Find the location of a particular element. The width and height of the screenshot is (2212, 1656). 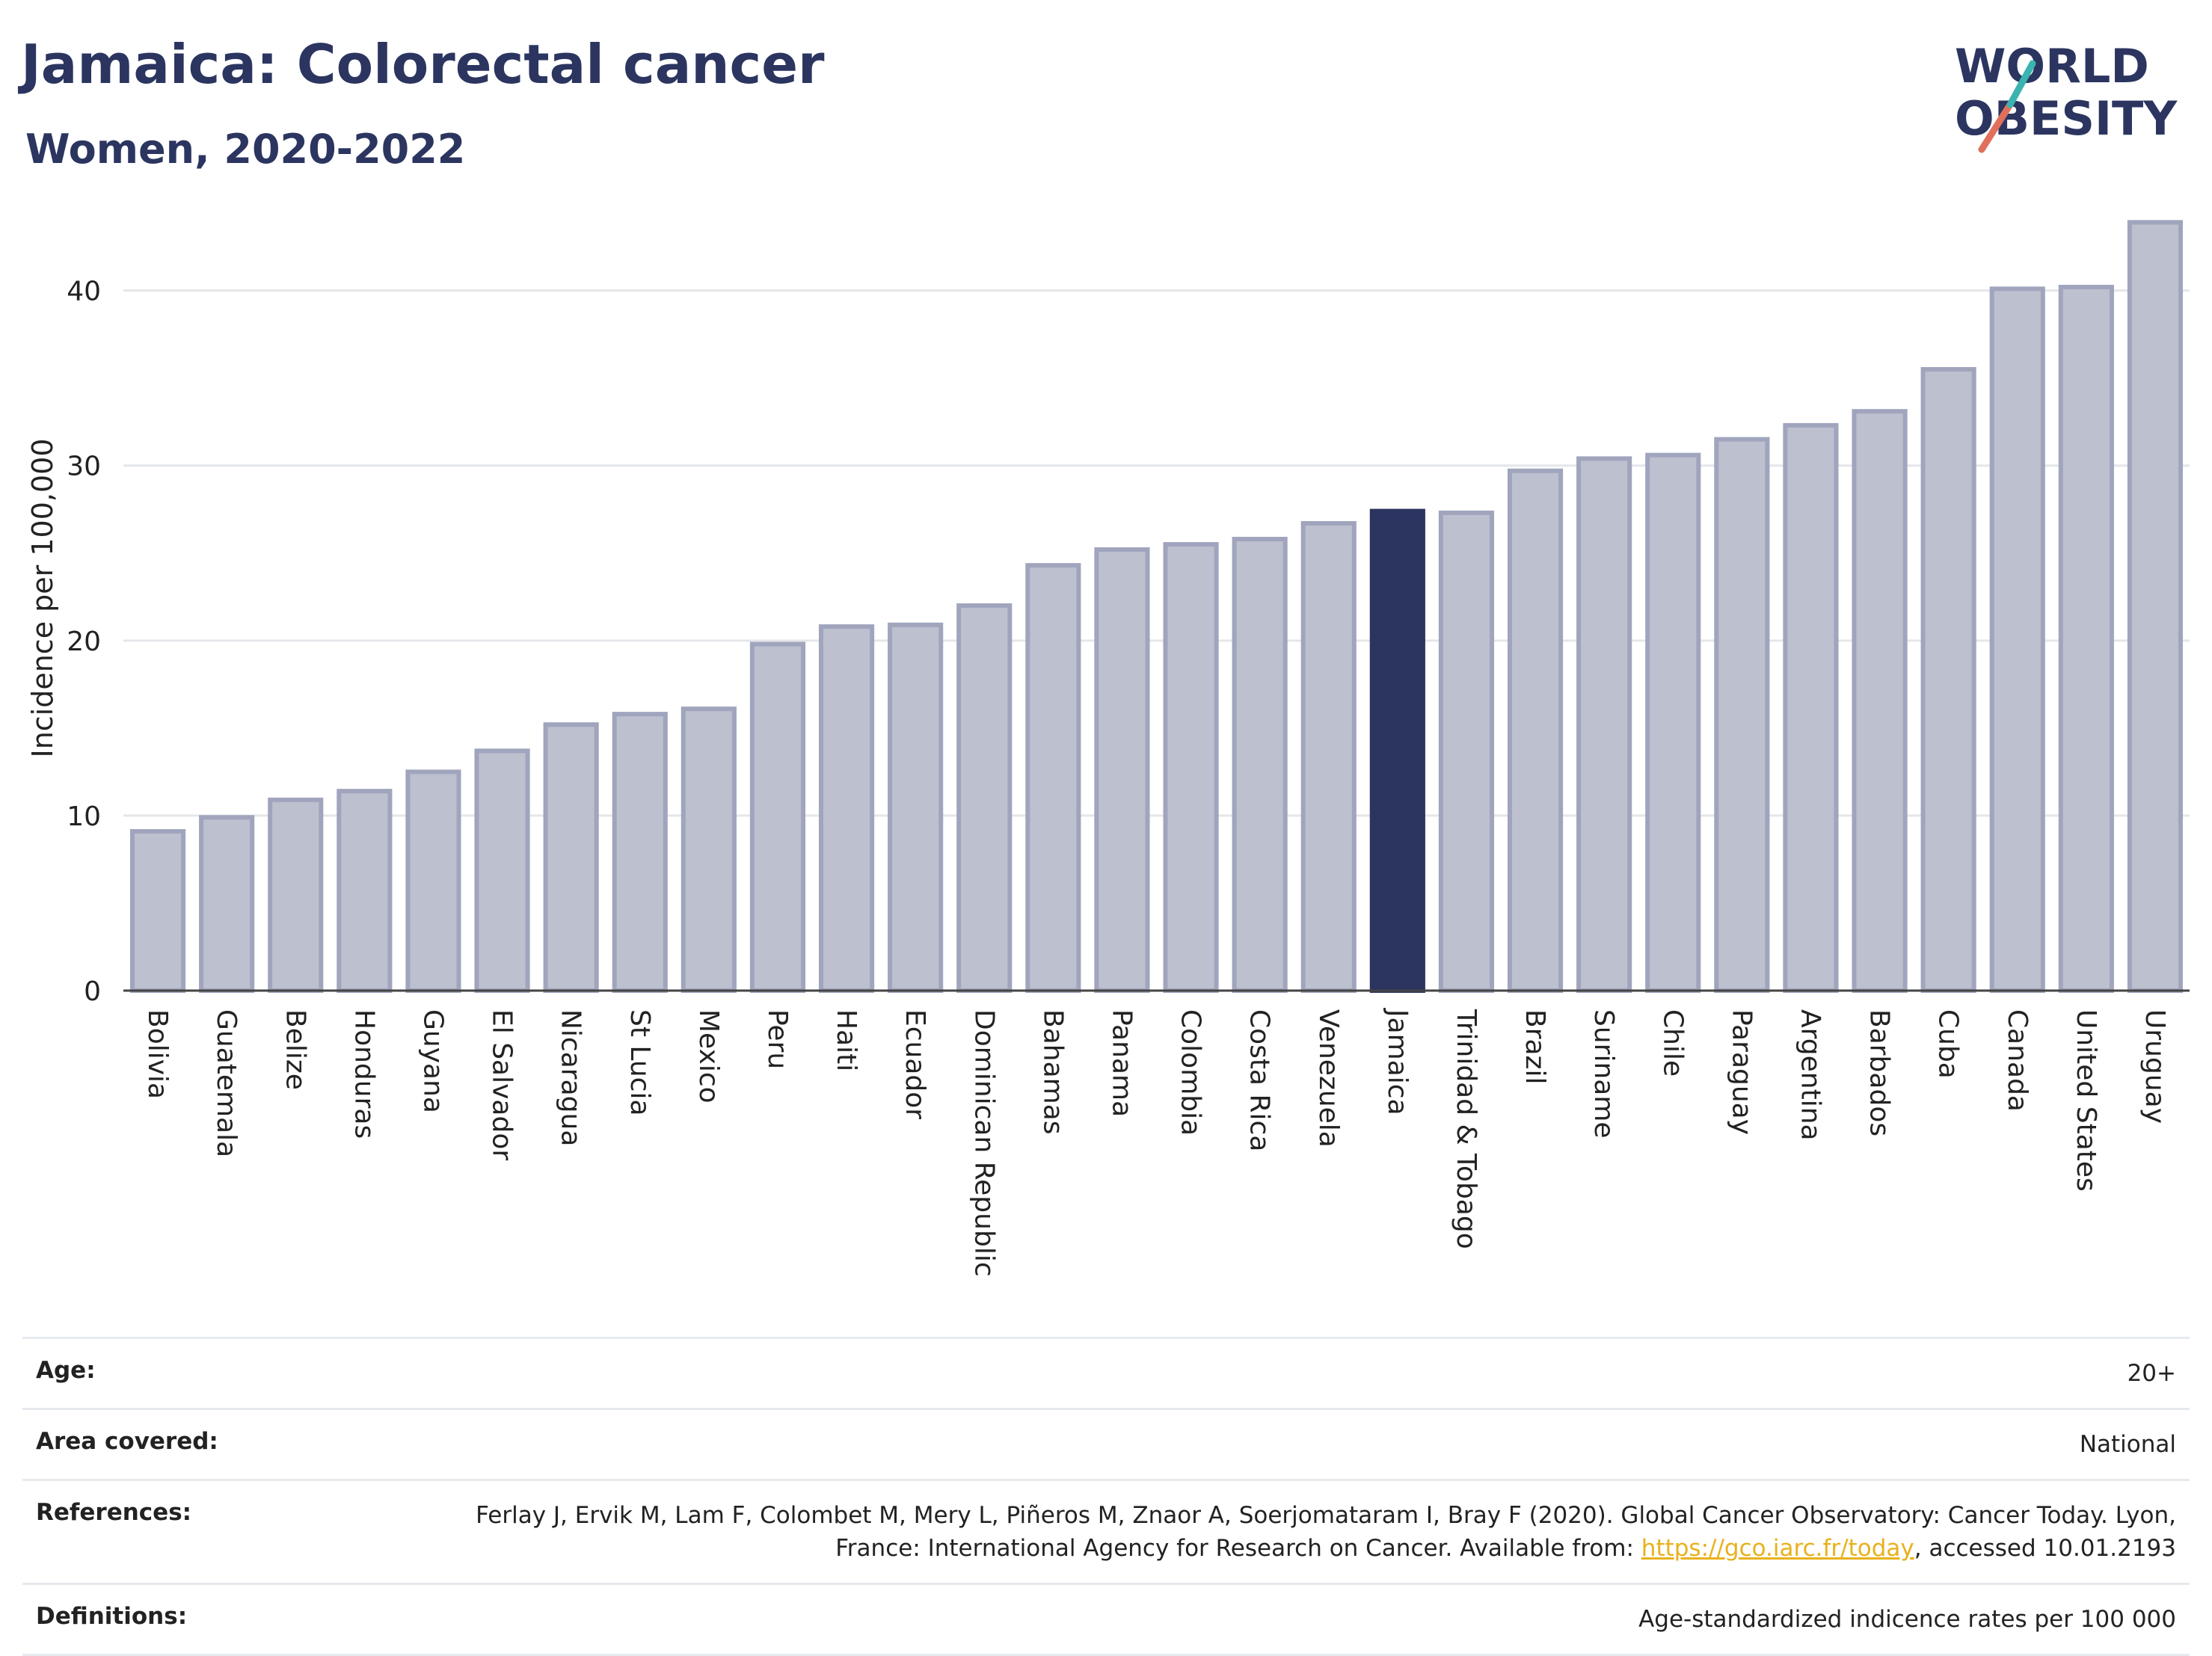

x-tick-label: Guatemala is located at coordinates (226, 1083).